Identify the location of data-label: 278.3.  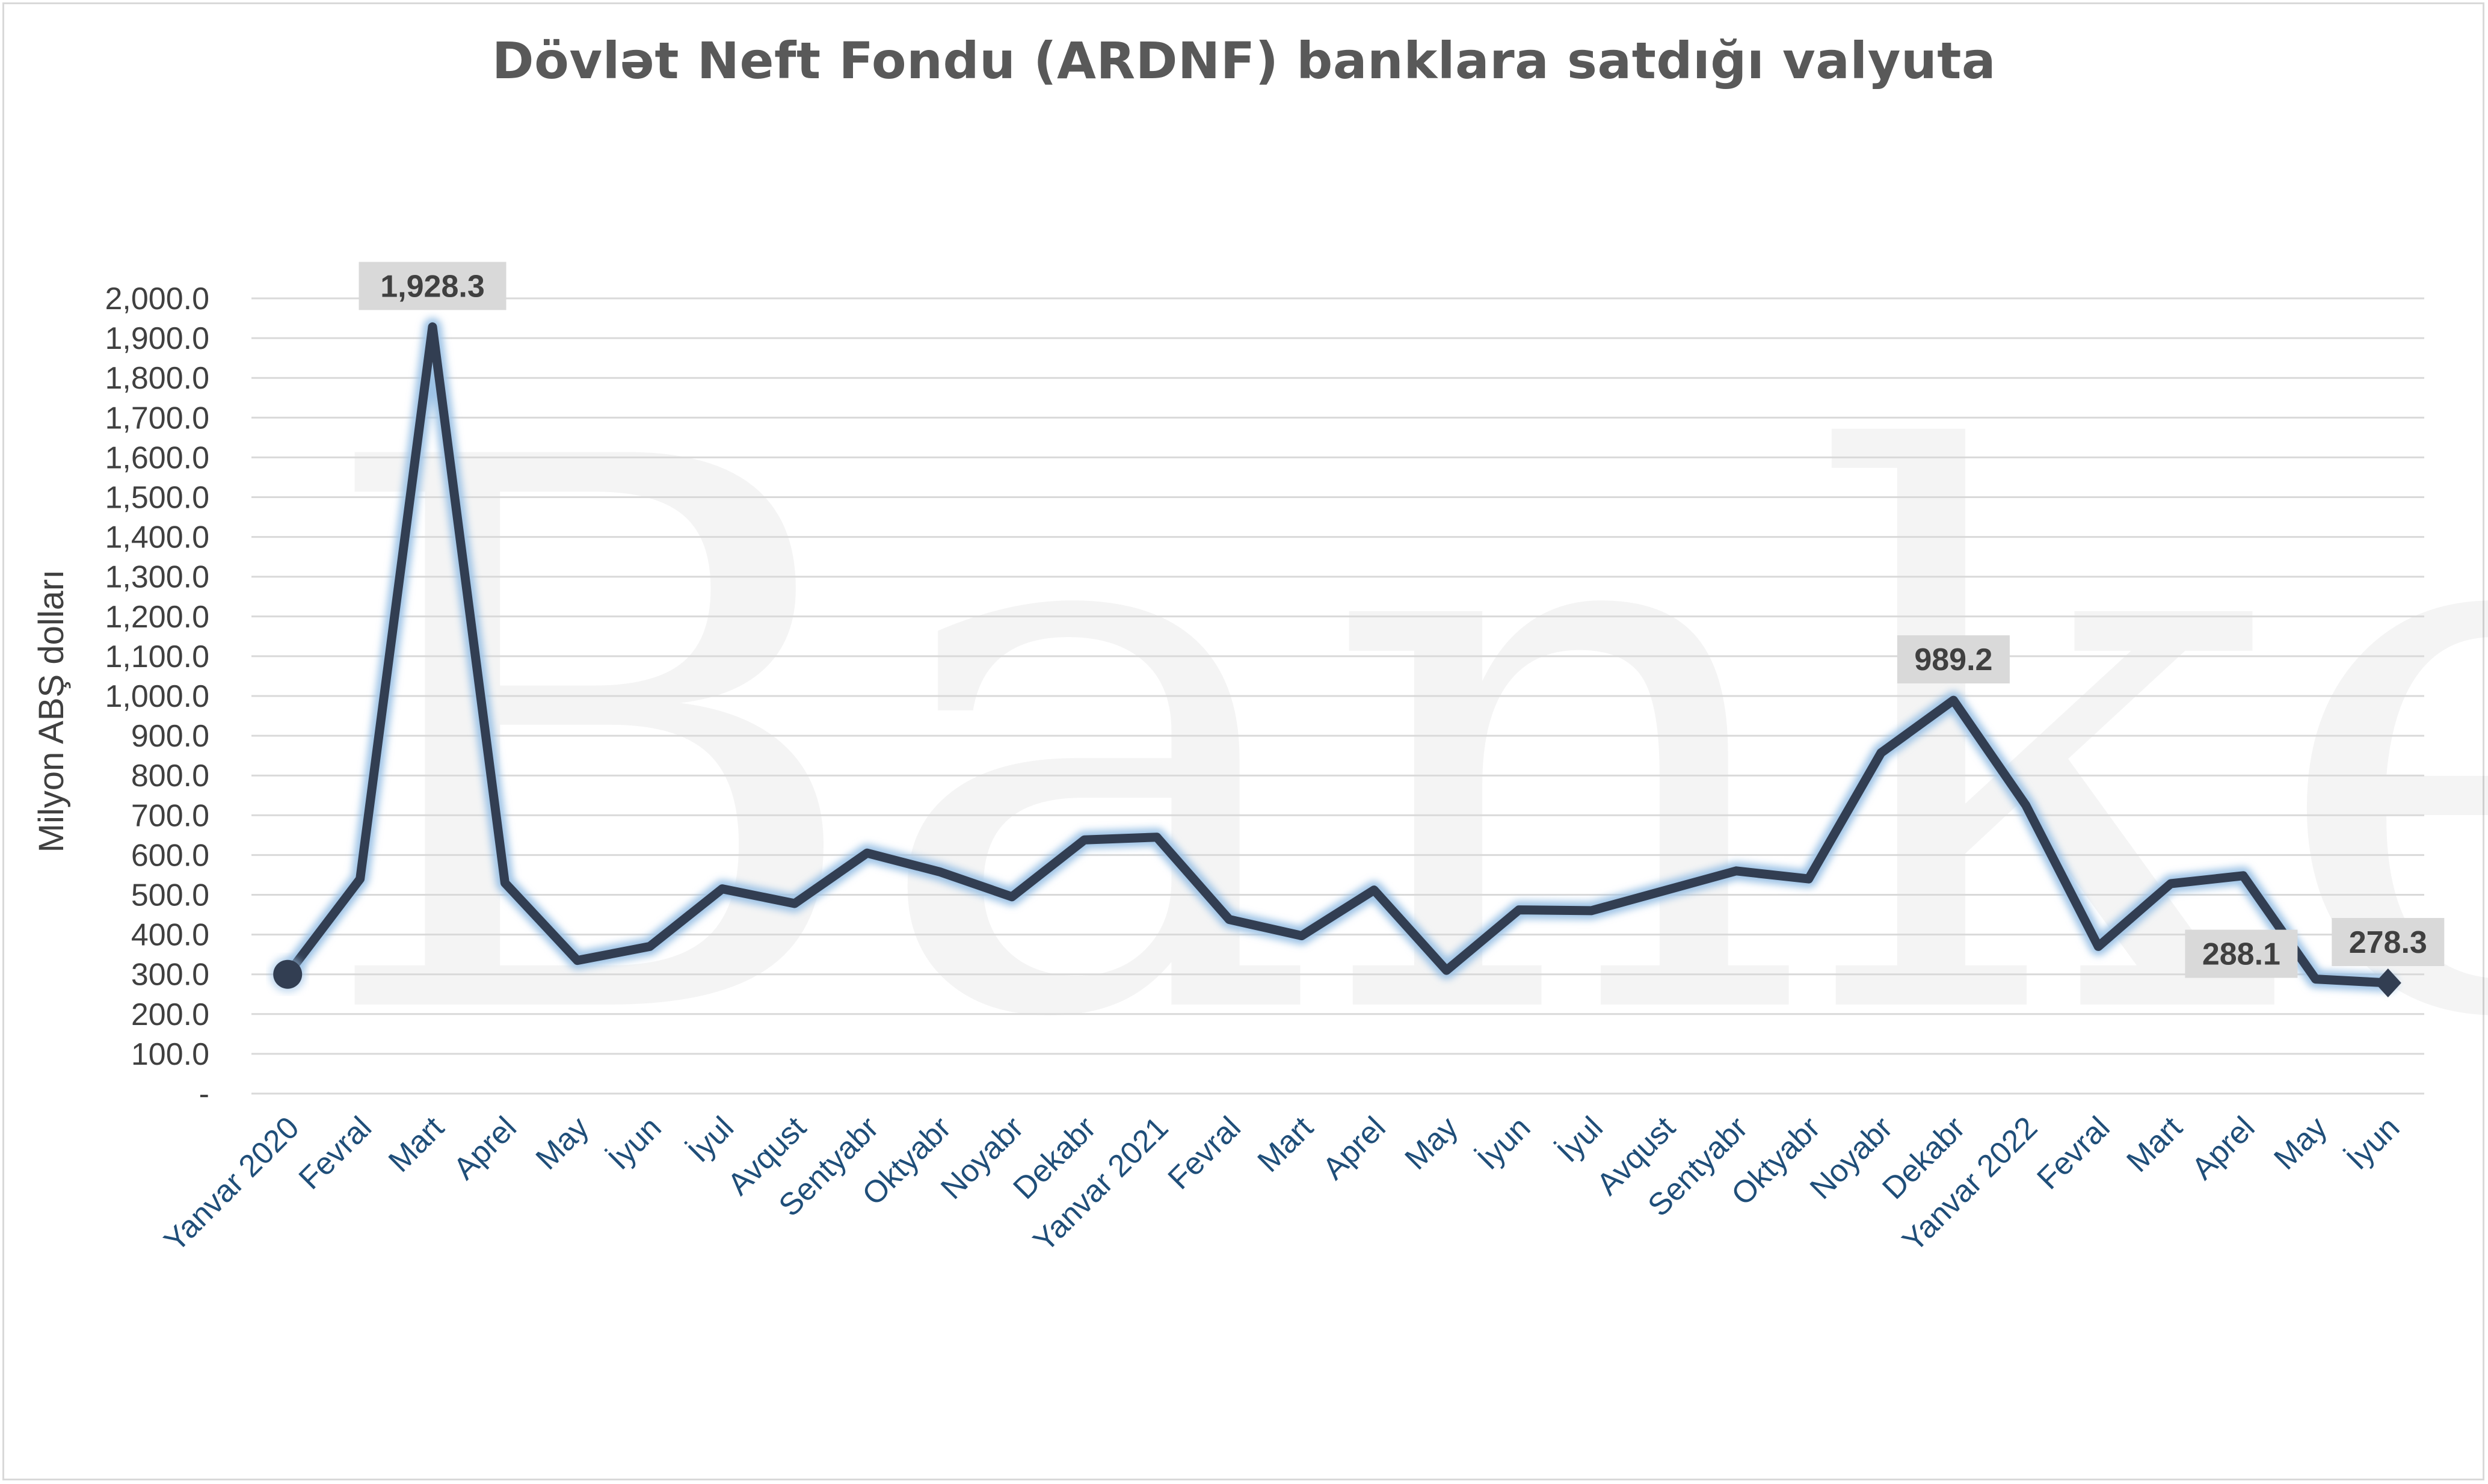
(2388, 942).